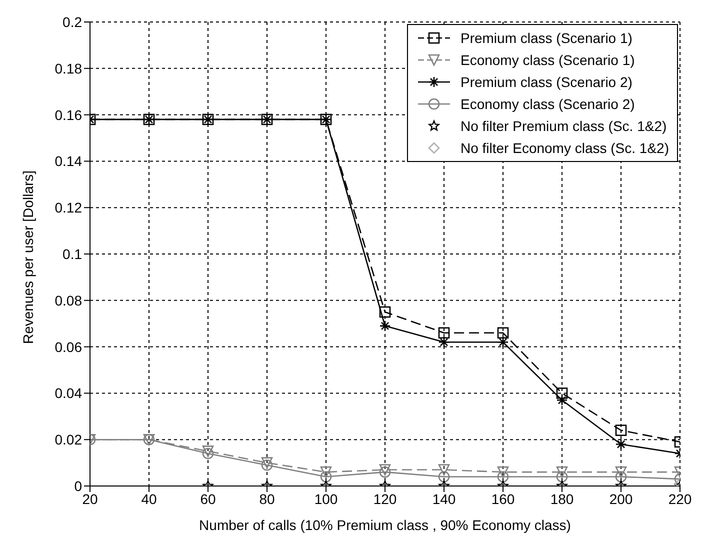 The image size is (708, 548). What do you see at coordinates (621, 498) in the screenshot?
I see `x-tick-label: 200` at bounding box center [621, 498].